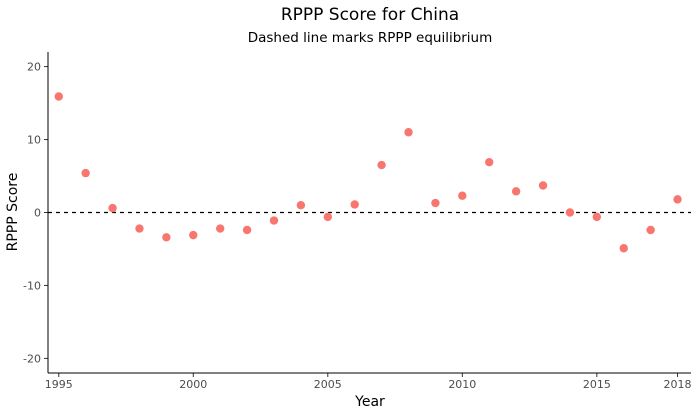 This screenshot has height=416, width=700. I want to click on y-tick-label: 0, so click(37, 213).